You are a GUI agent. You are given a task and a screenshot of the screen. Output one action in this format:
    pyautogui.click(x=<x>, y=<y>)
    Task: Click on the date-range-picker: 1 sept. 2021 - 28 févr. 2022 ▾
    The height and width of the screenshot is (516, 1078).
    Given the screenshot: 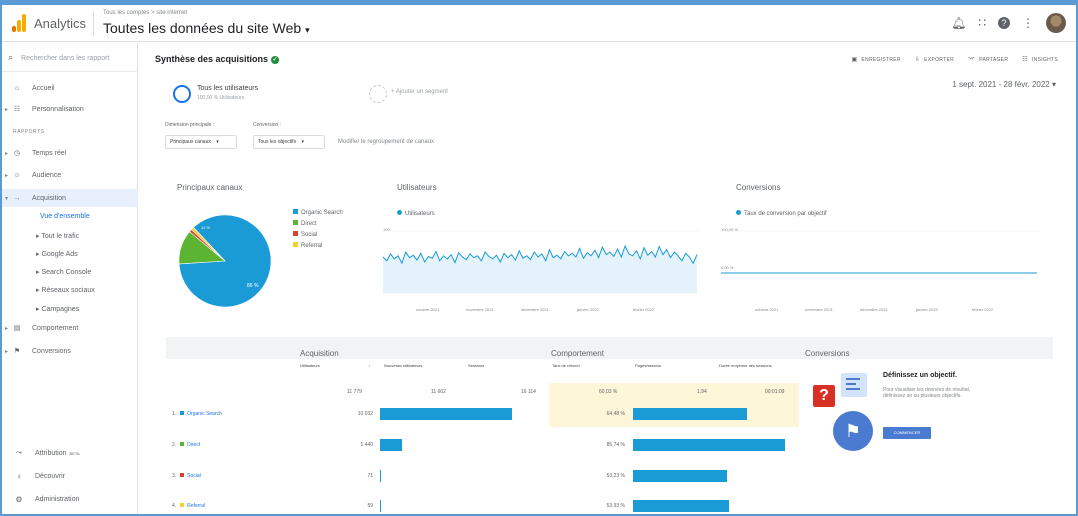 What is the action you would take?
    pyautogui.click(x=1004, y=84)
    